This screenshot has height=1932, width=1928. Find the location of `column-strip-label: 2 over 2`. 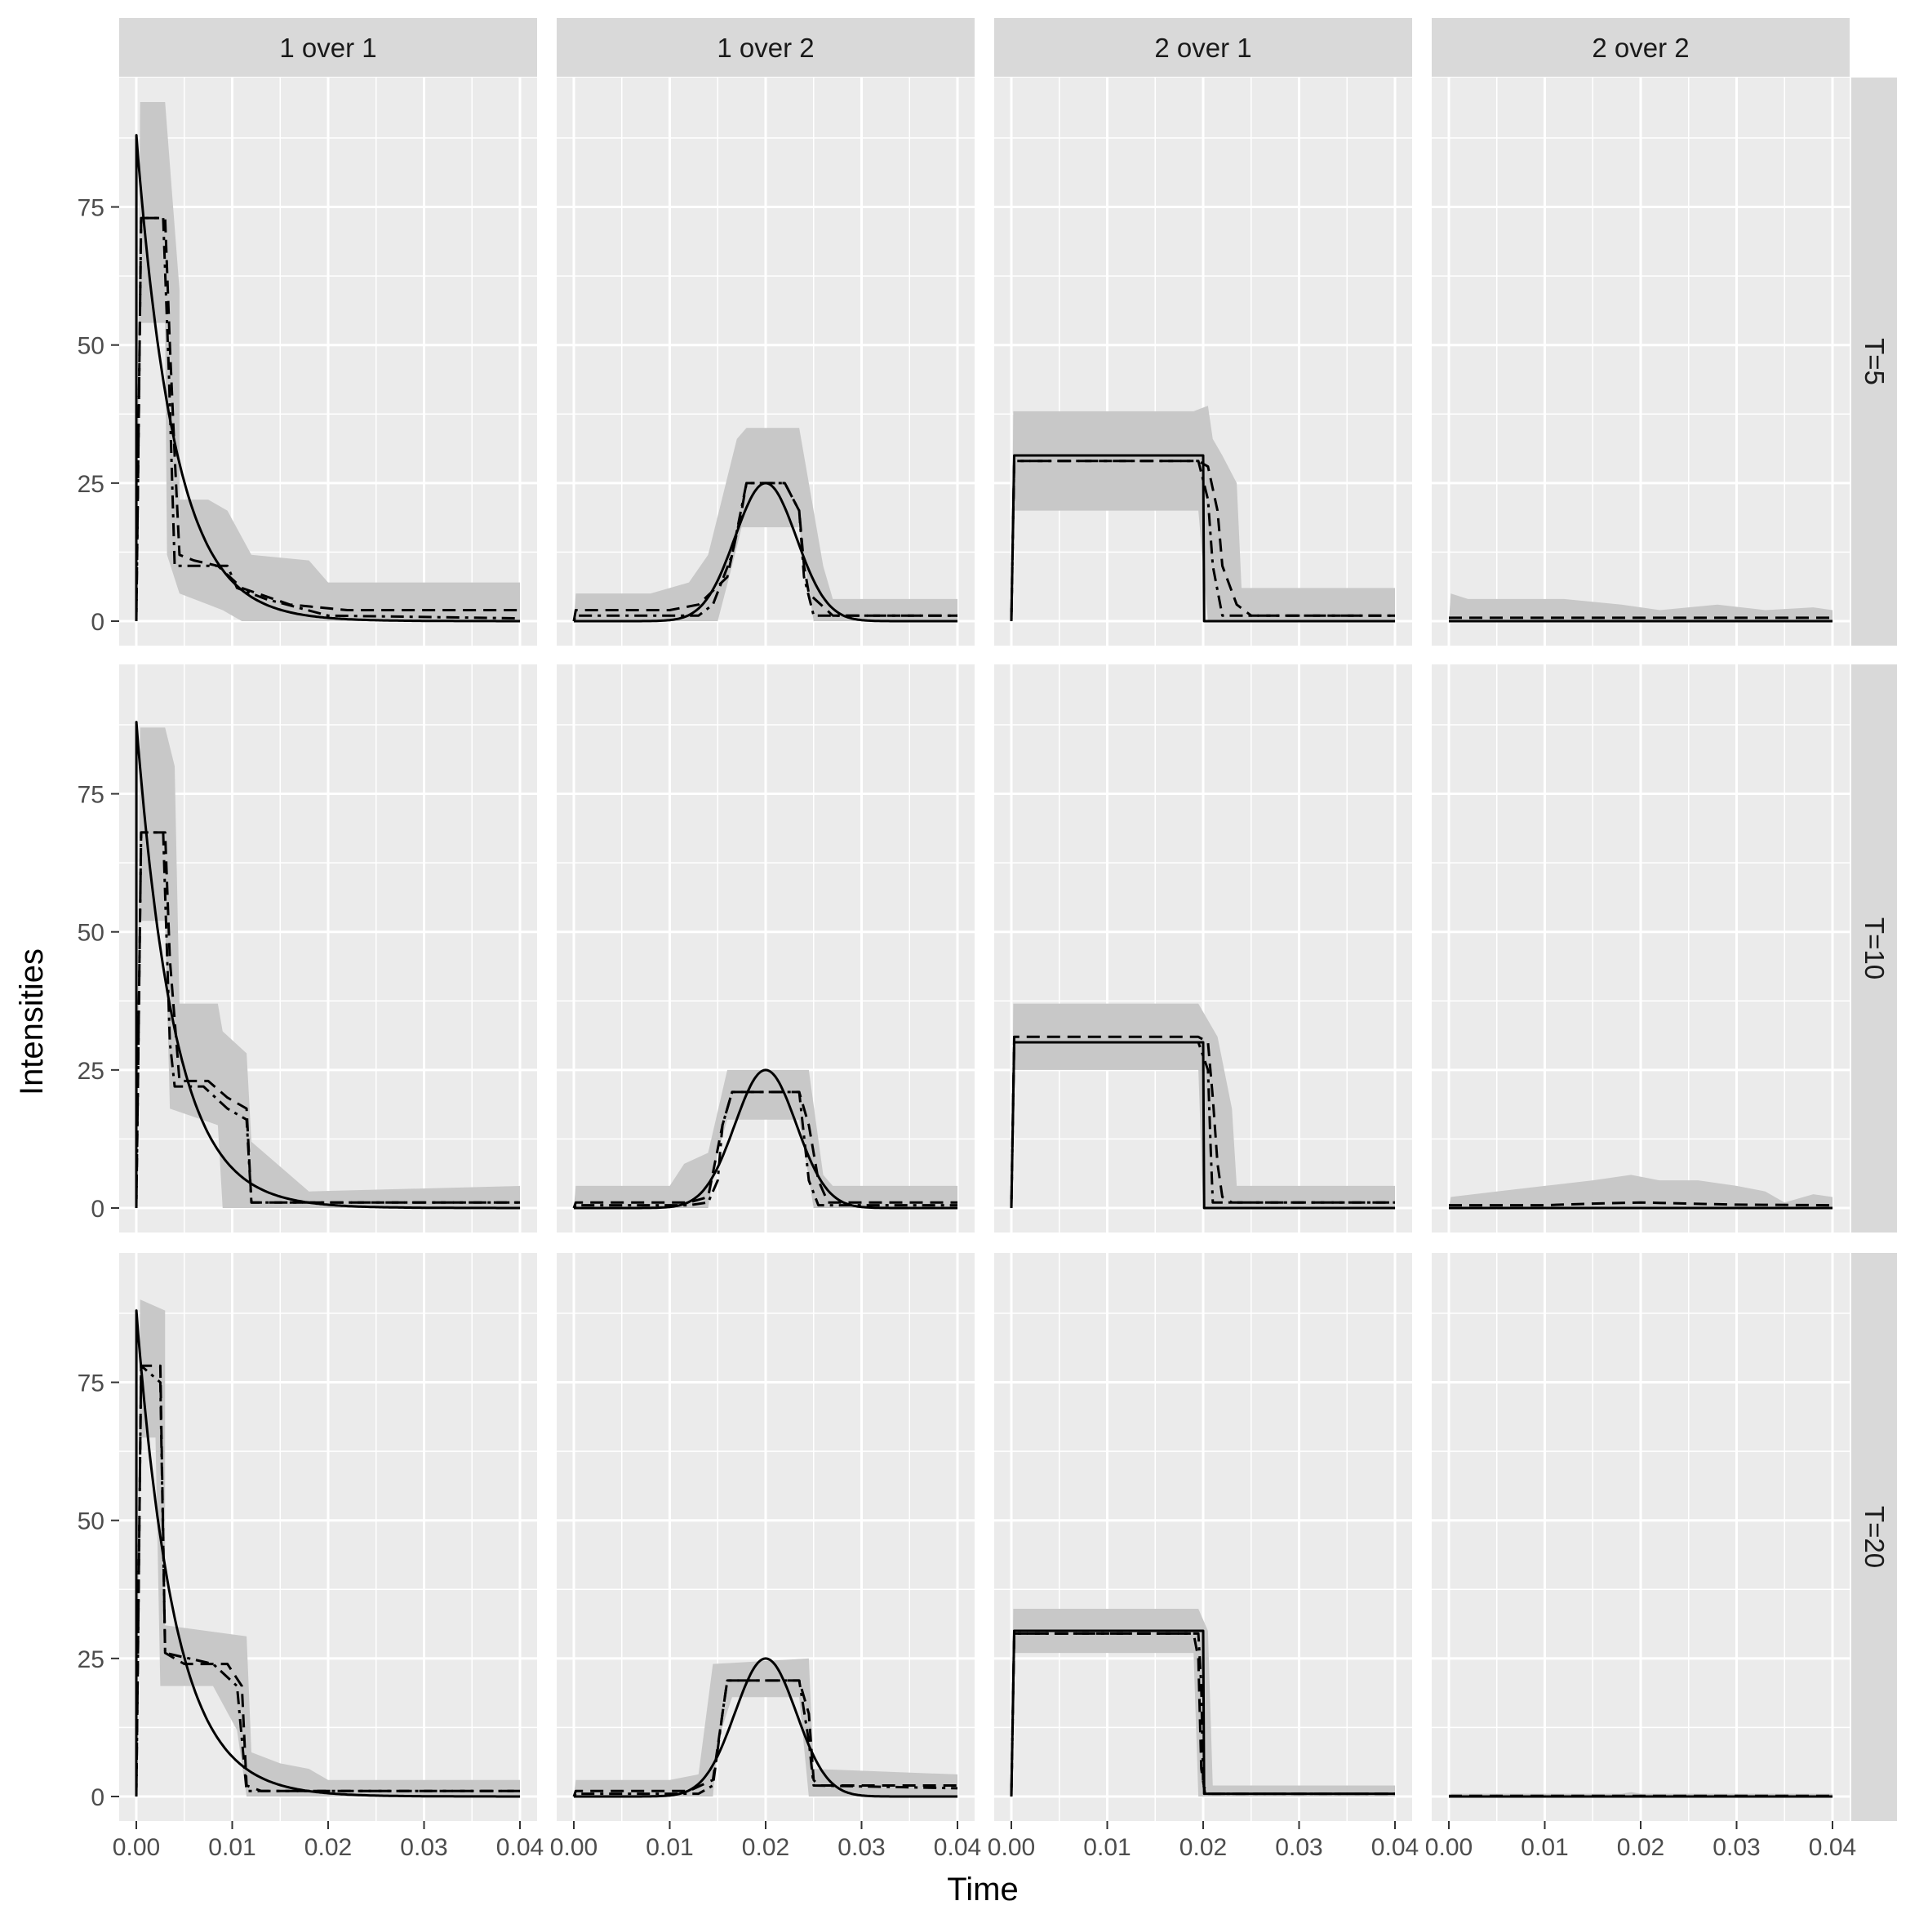

column-strip-label: 2 over 2 is located at coordinates (1641, 48).